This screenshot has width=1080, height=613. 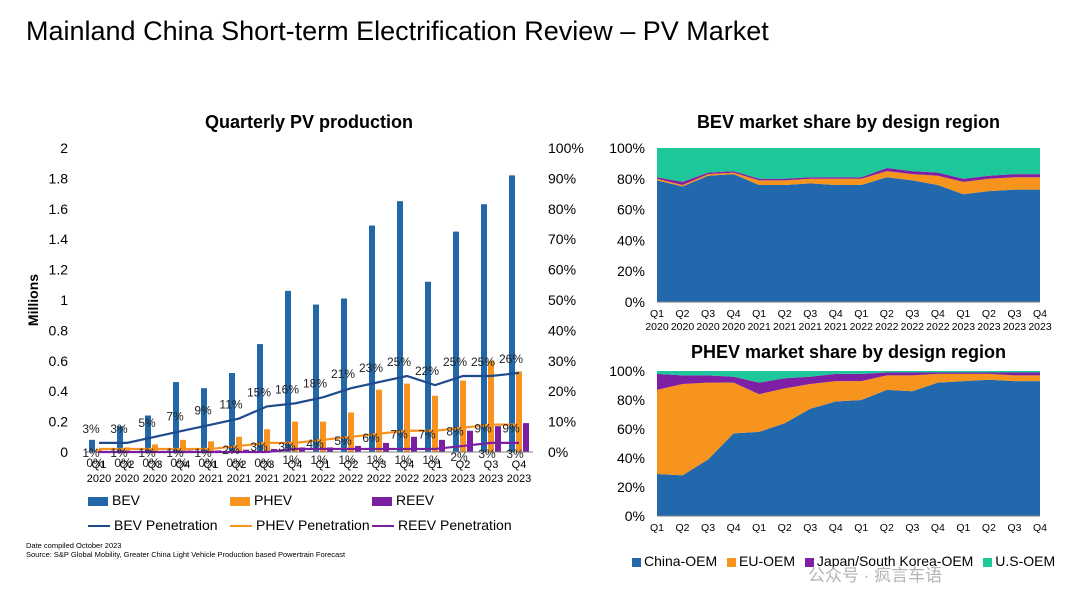 What do you see at coordinates (483, 429) in the screenshot?
I see `phev-penetration-label: 9%` at bounding box center [483, 429].